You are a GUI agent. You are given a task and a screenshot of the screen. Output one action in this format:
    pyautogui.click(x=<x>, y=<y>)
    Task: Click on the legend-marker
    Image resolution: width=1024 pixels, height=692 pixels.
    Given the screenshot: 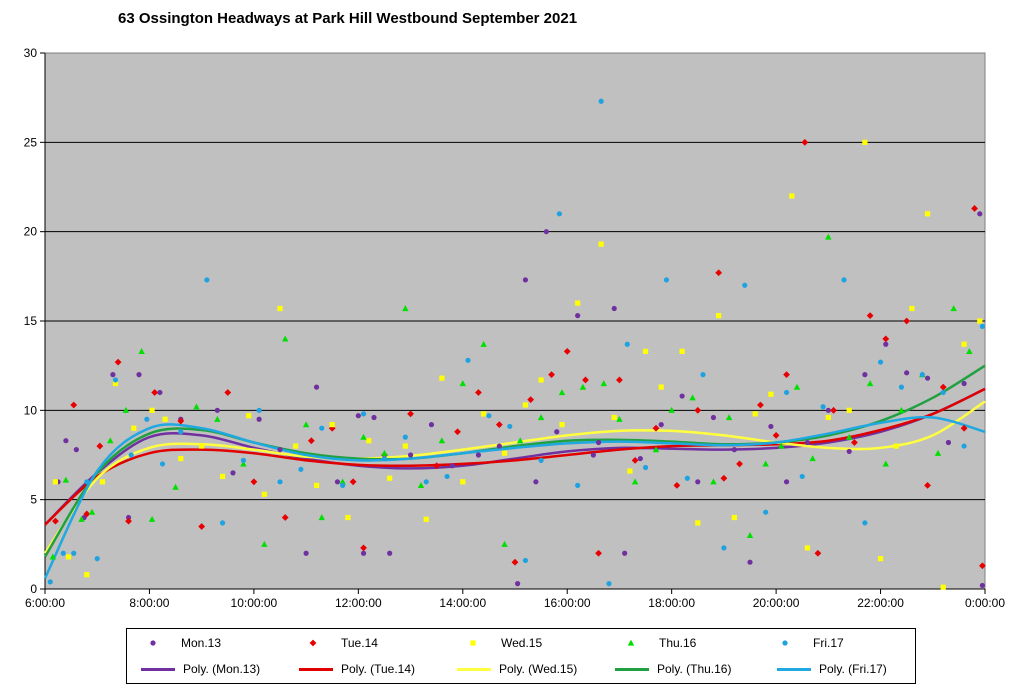 What is the action you would take?
    pyautogui.click(x=153, y=643)
    